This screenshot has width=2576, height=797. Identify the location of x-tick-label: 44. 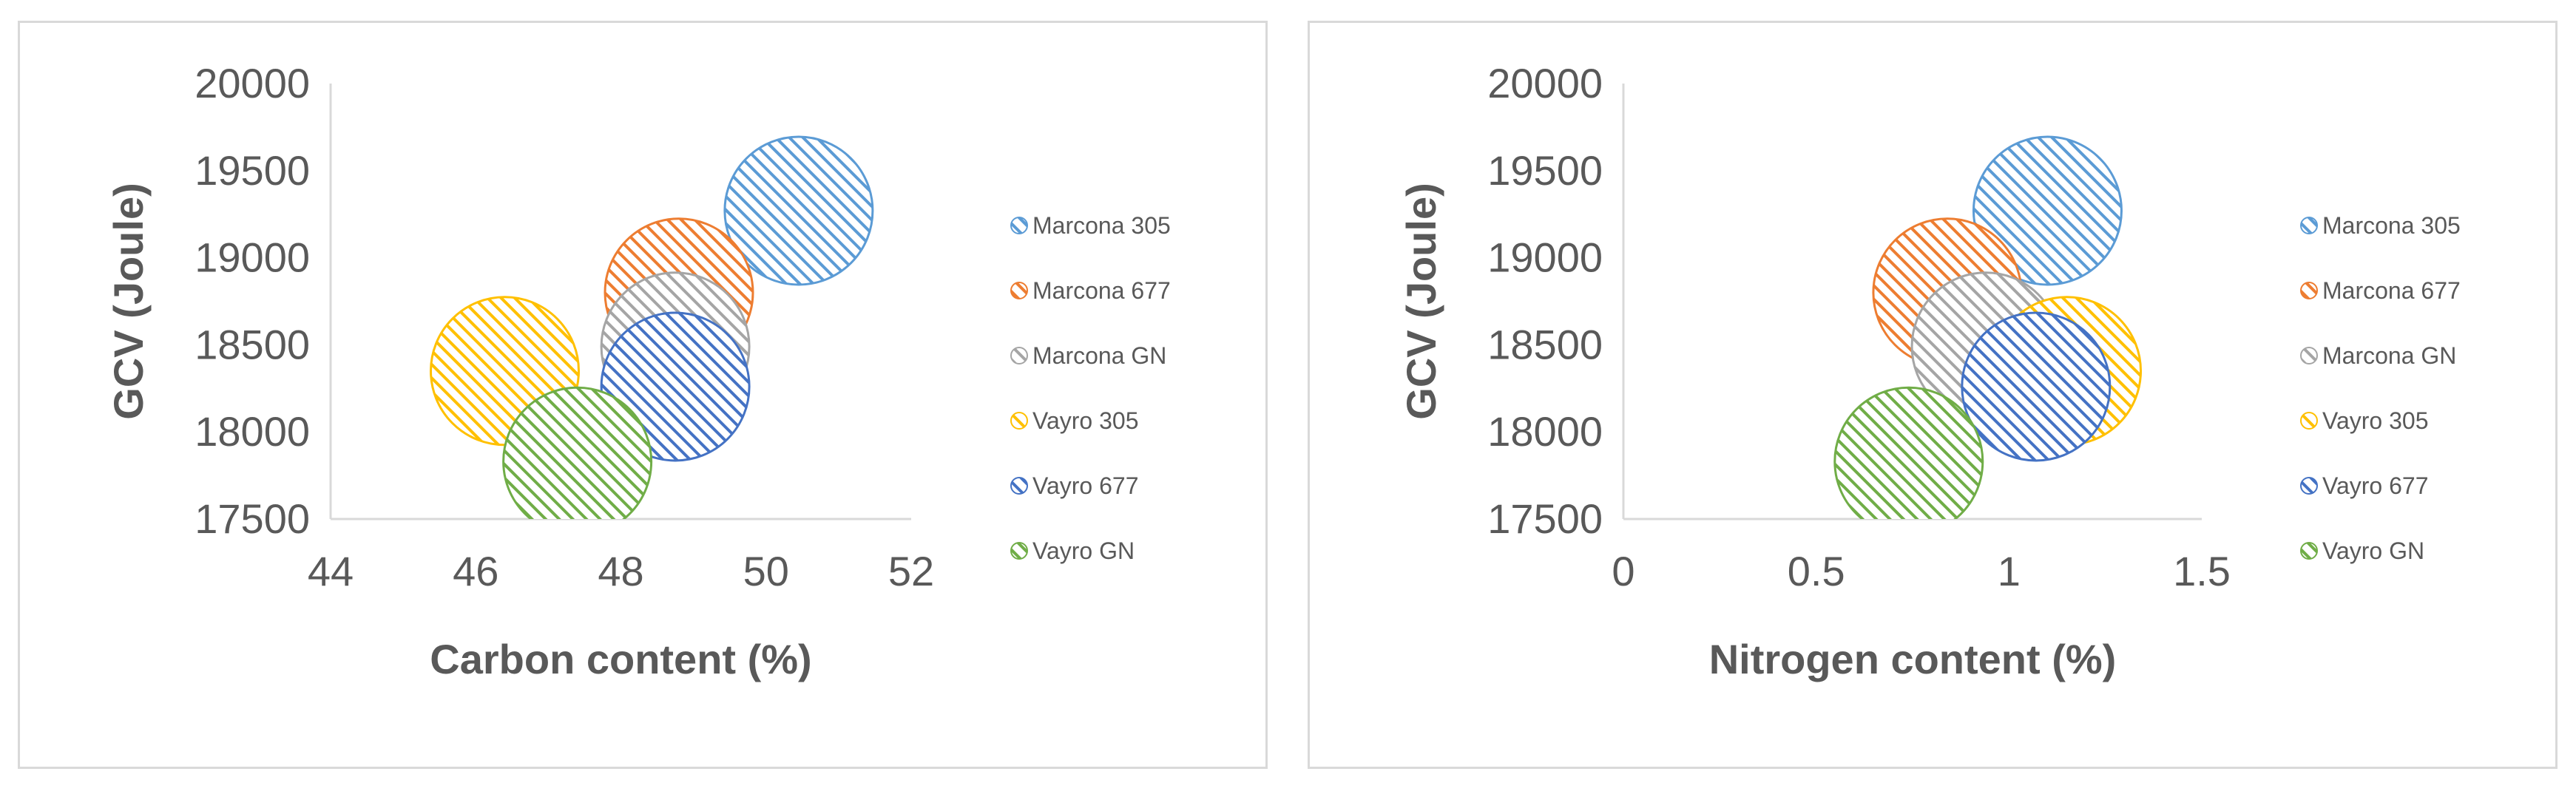
(331, 571).